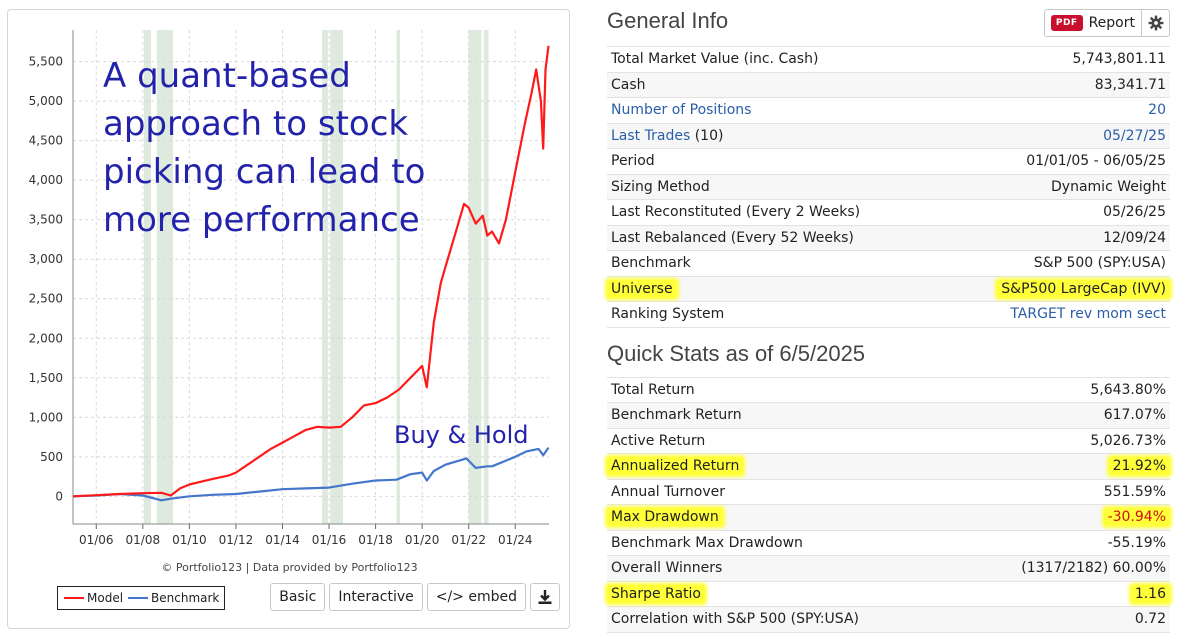  I want to click on row-value-cell: -30.94%, so click(1064, 517).